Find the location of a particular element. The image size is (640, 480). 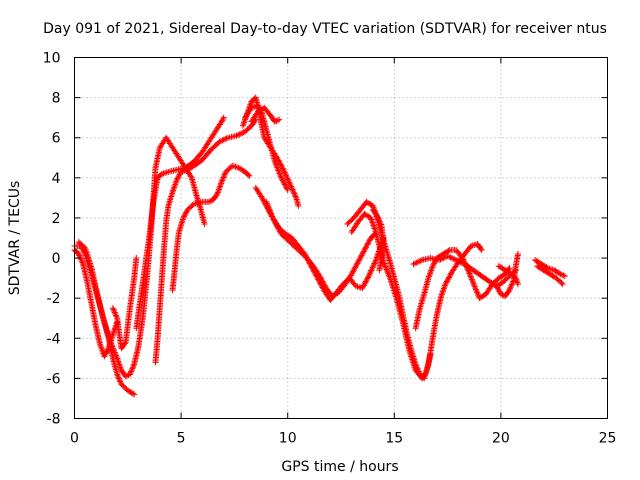

series-arc2 is located at coordinates (96, 303).